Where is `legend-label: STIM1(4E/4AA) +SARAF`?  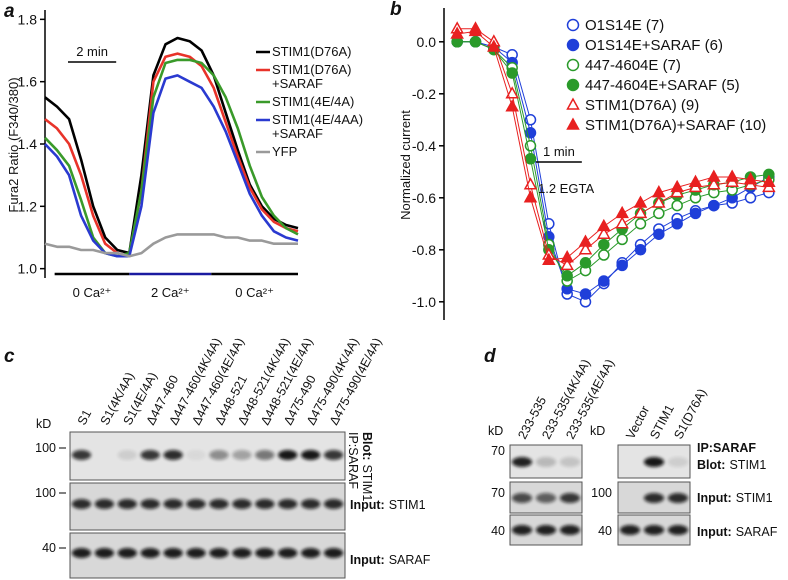 legend-label: STIM1(4E/4AA) +SARAF is located at coordinates (317, 126).